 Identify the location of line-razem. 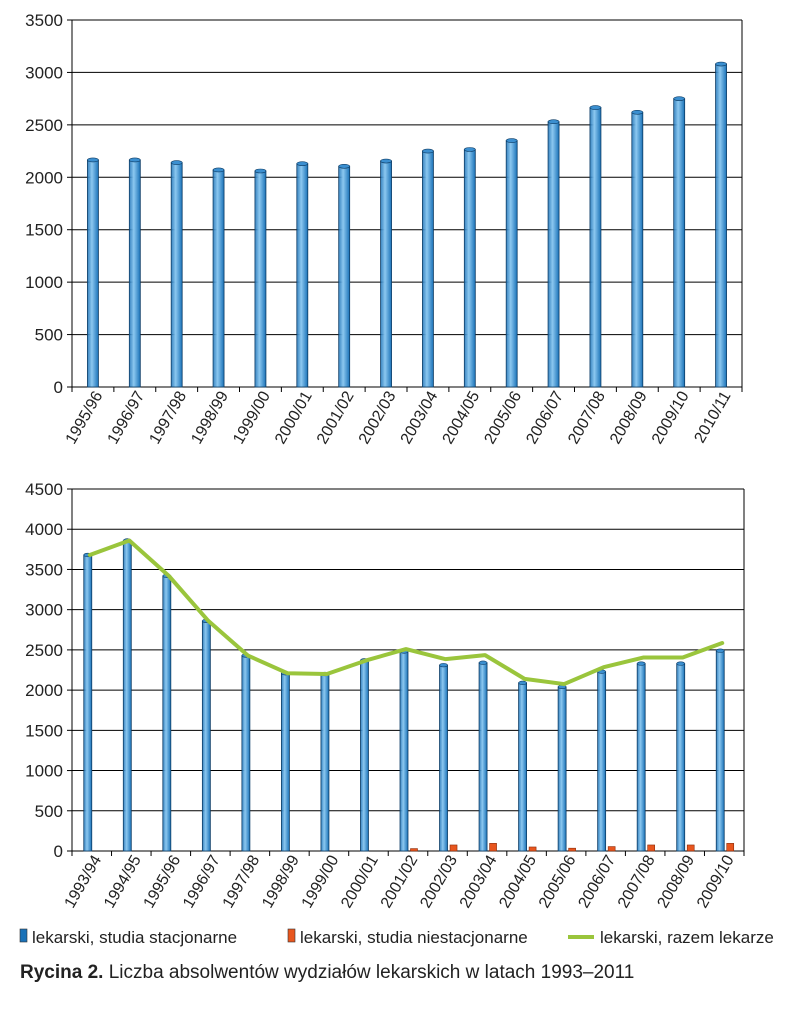
(406, 612).